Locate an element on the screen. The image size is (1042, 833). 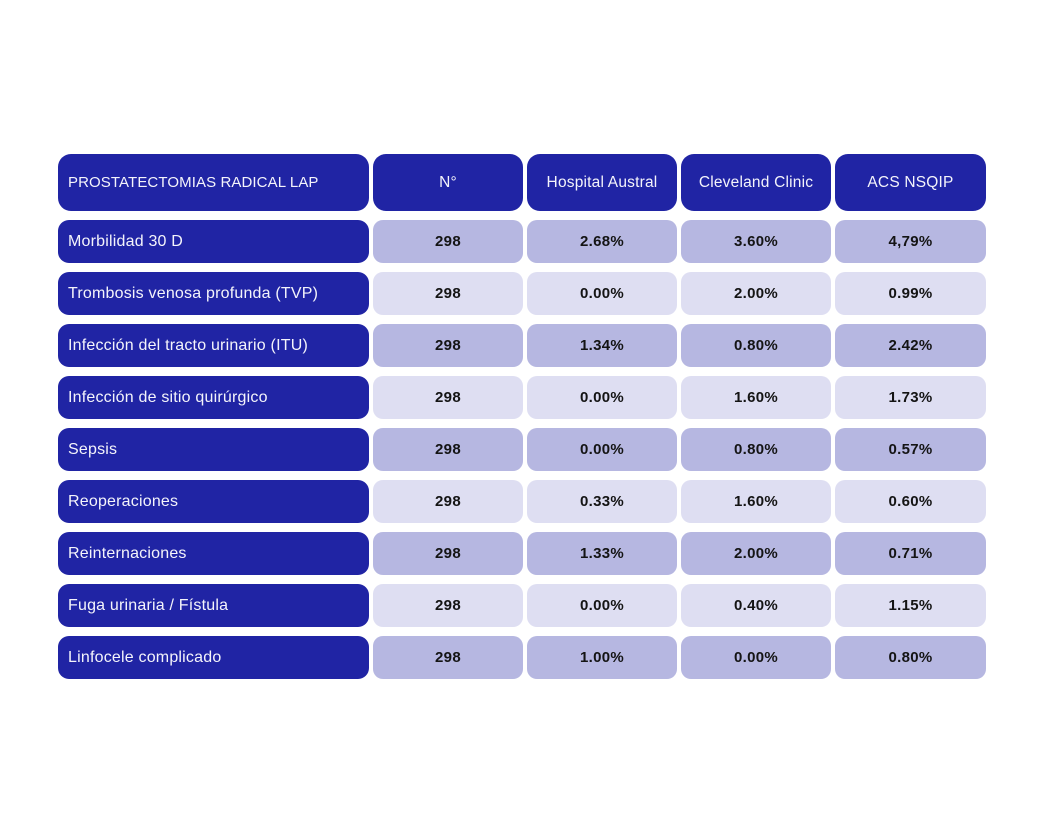
table-cell: 0.57% is located at coordinates (910, 449).